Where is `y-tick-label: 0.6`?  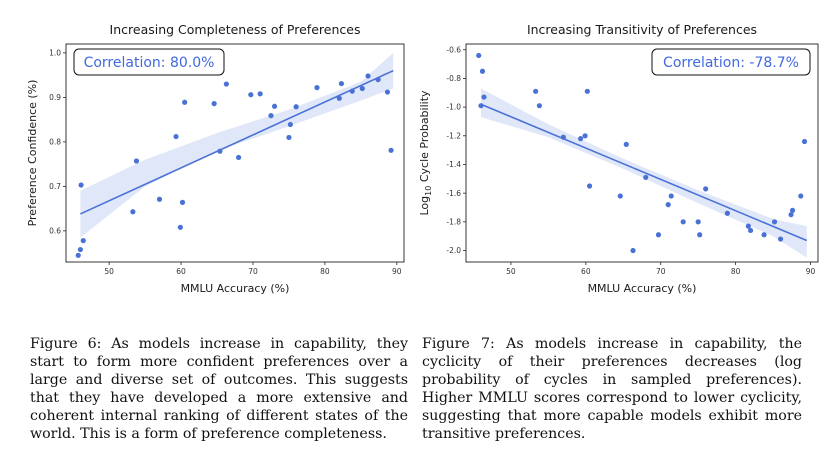 y-tick-label: 0.6 is located at coordinates (55, 230).